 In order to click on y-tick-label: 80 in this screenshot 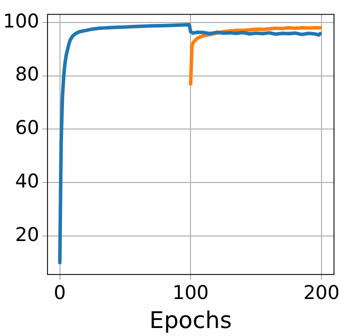, I will do `click(27, 75)`.